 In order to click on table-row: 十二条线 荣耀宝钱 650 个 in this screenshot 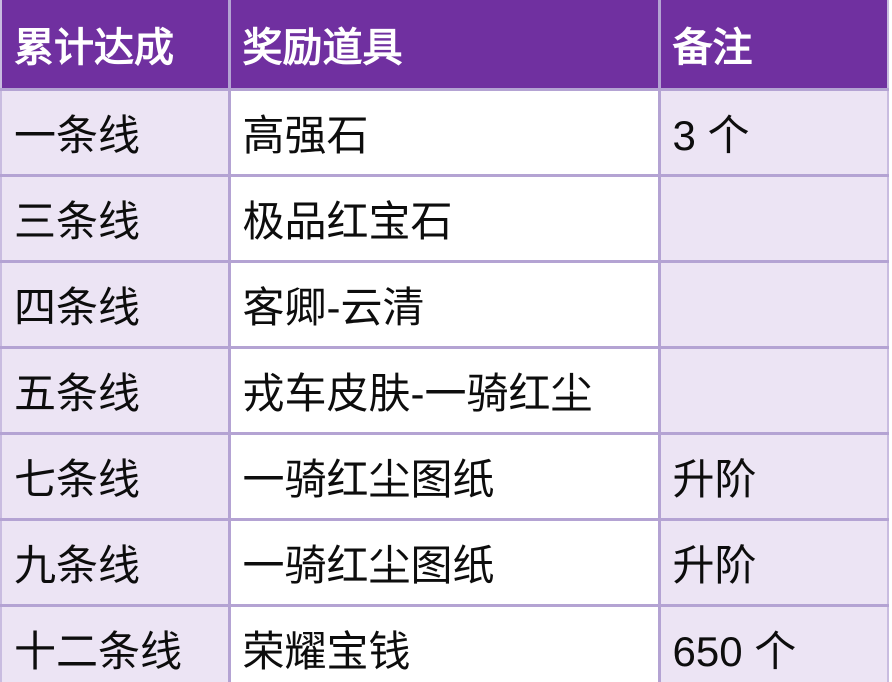, I will do `click(444, 642)`.